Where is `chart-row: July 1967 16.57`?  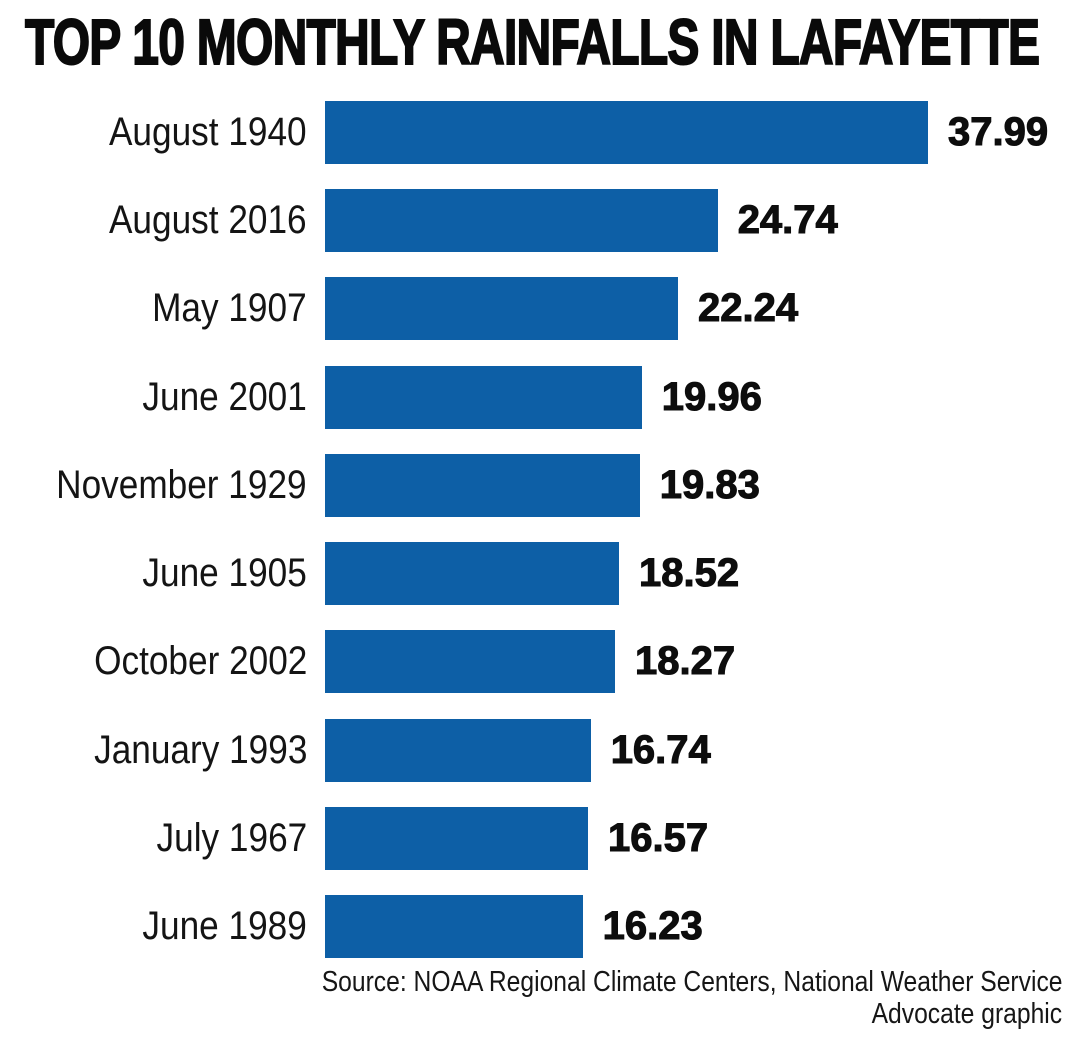
chart-row: July 1967 16.57 is located at coordinates (540, 838).